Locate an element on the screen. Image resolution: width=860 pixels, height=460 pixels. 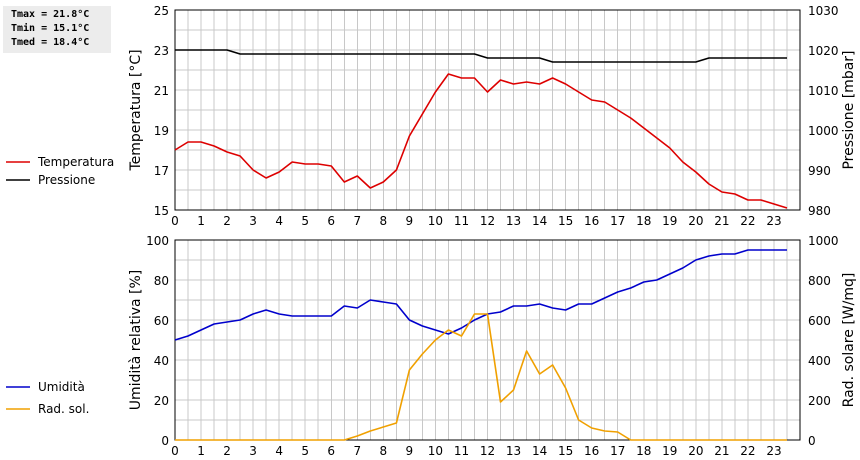
y2-tick-label: 1020 is located at coordinates (823, 51).